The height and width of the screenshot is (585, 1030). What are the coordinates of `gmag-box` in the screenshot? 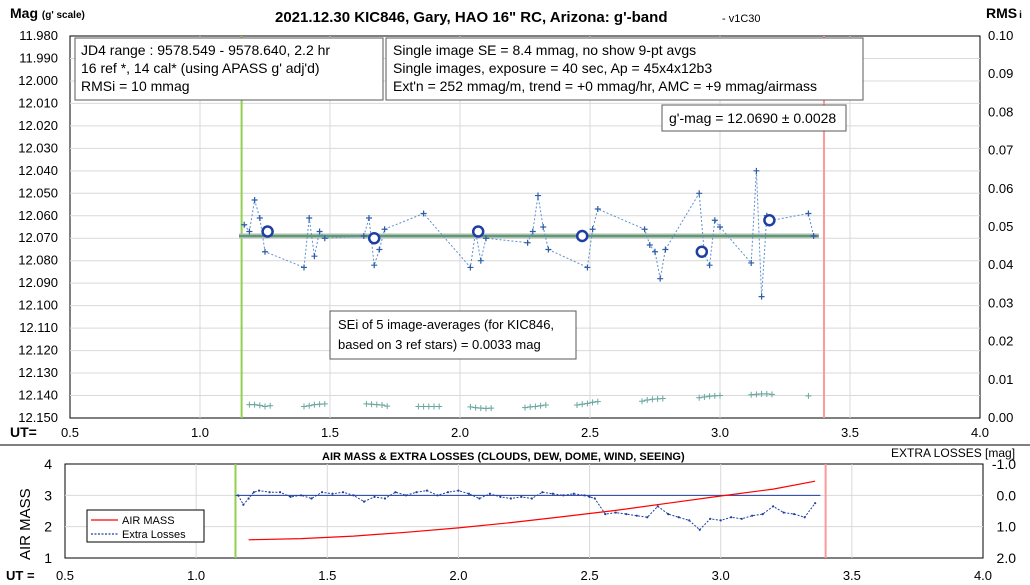 It's located at (754, 118).